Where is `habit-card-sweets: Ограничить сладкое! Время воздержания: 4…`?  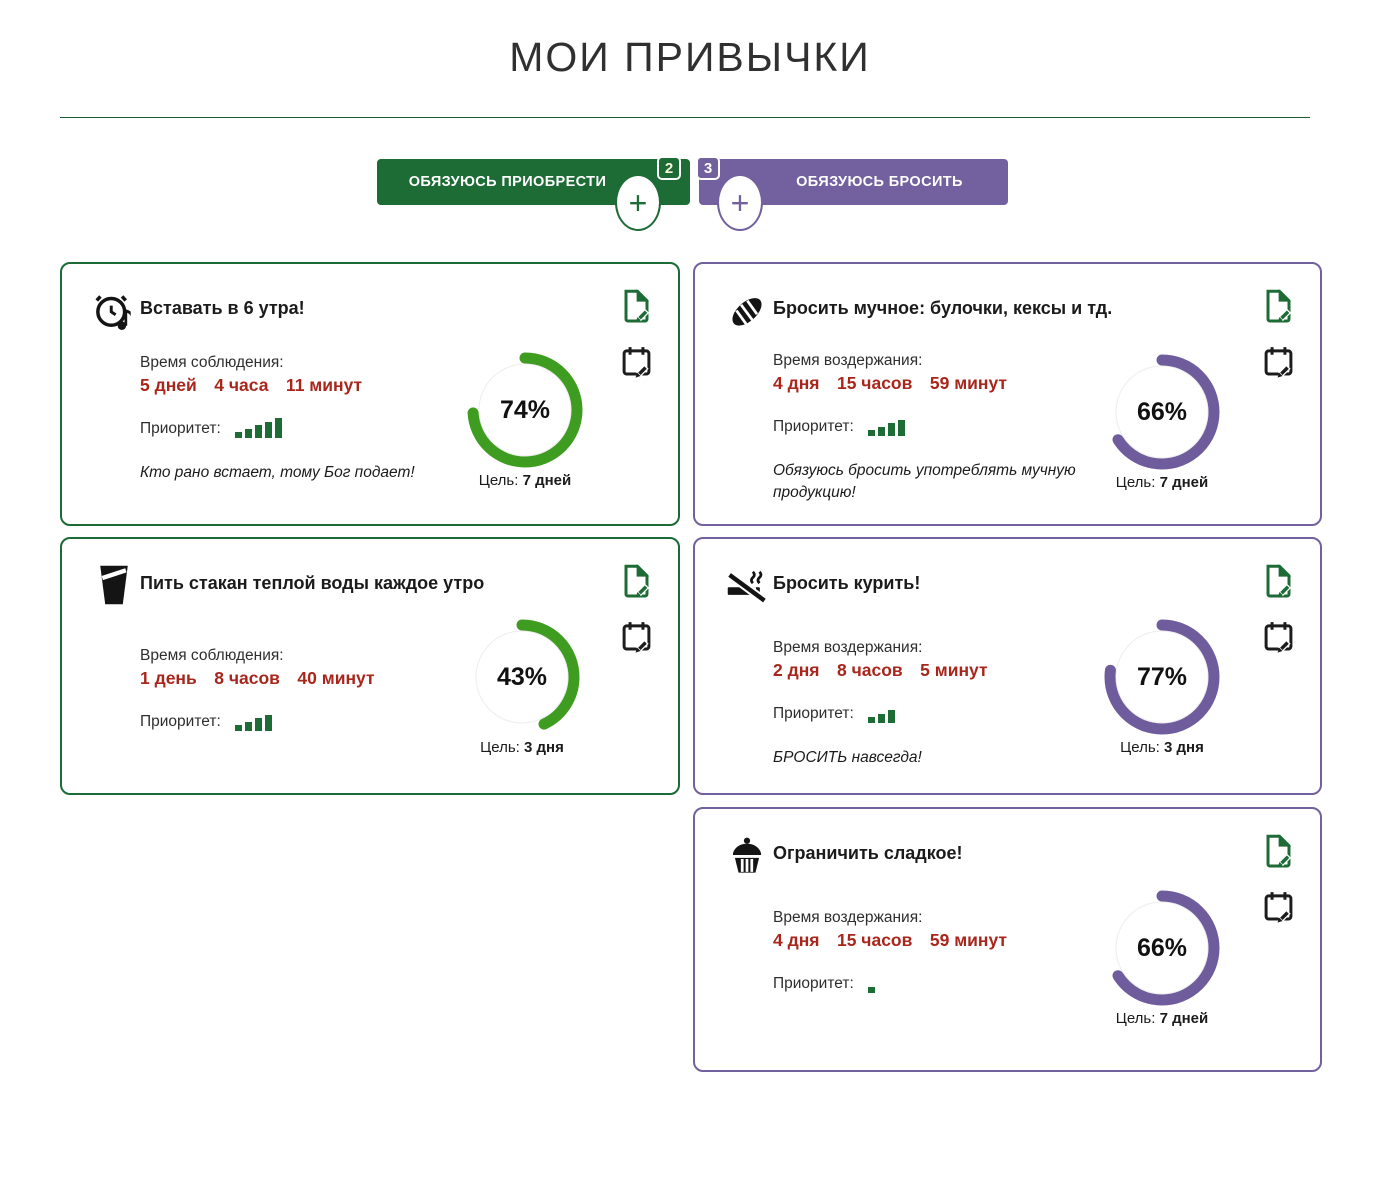
habit-card-sweets: Ограничить сладкое! Время воздержания: 4… is located at coordinates (1007, 939).